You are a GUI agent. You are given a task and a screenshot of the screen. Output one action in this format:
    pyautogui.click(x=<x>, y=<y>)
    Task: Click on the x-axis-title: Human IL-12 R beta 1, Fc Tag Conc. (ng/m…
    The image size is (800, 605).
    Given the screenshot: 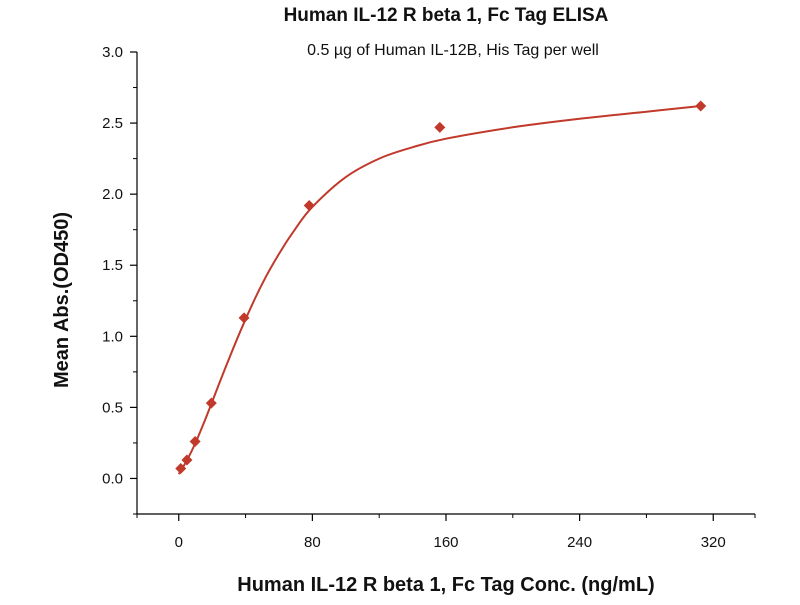 What is the action you would take?
    pyautogui.click(x=445, y=585)
    